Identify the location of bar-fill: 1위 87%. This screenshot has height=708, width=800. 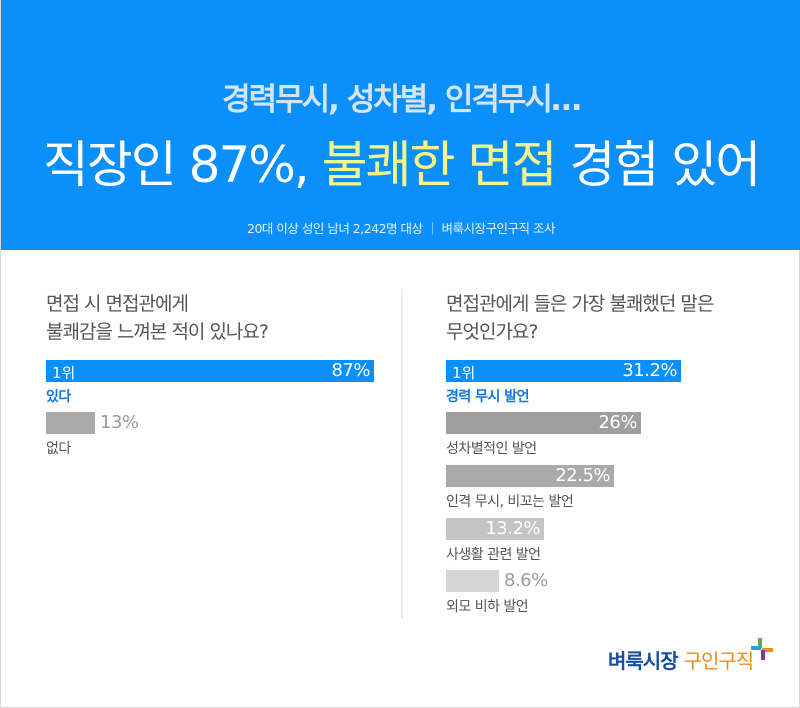
(210, 371).